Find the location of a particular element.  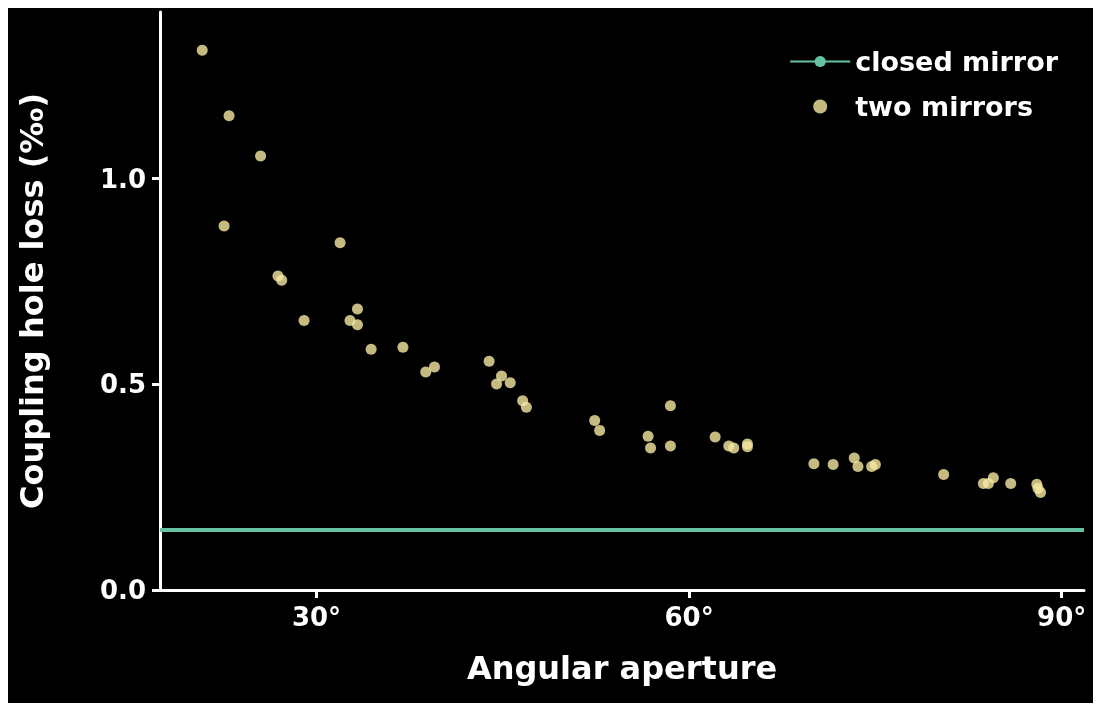

x-axis-title: Angular aperture is located at coordinates (622, 668).